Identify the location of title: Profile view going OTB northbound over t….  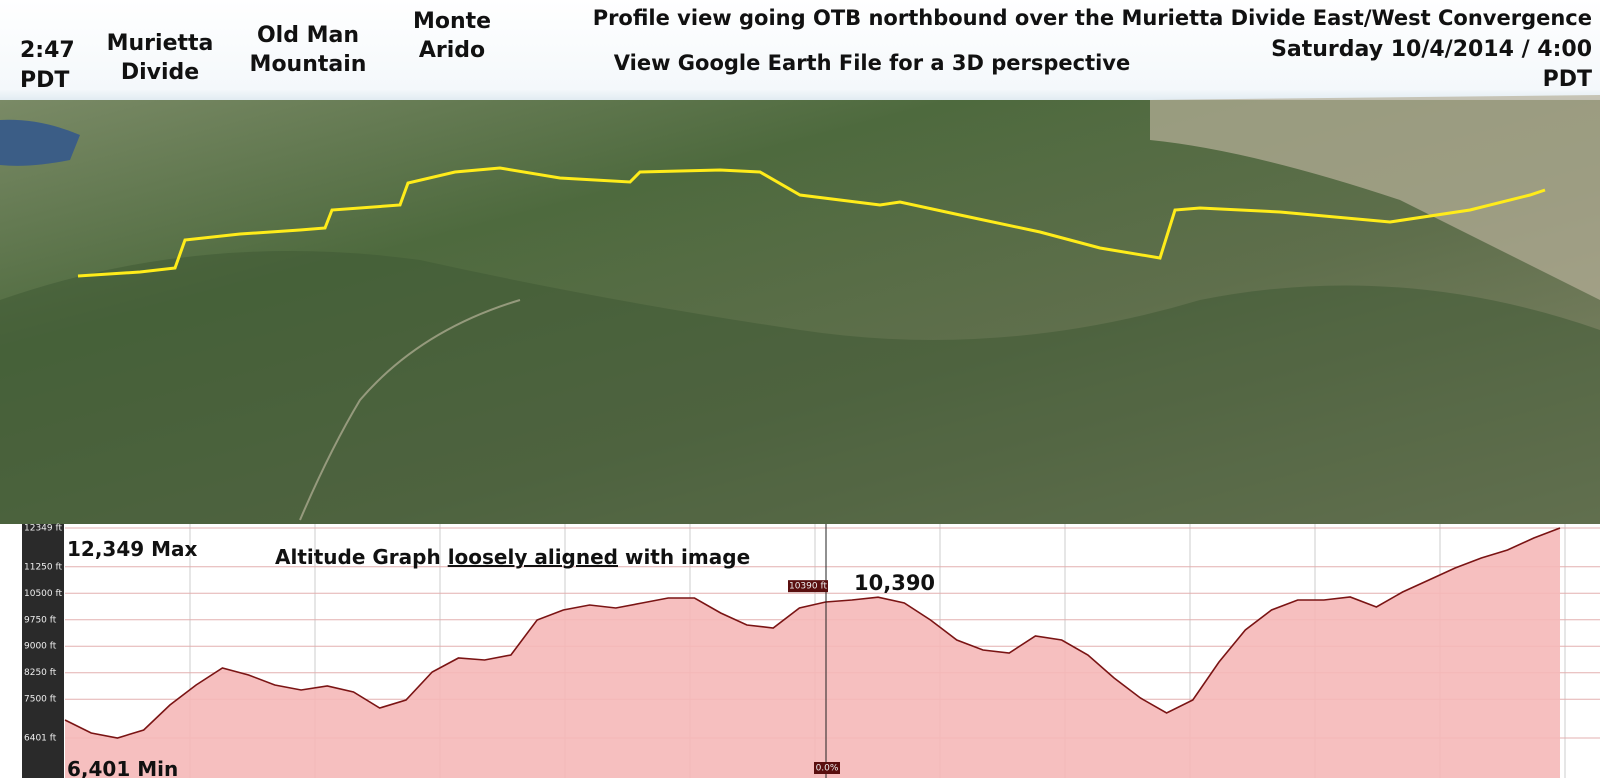
(1092, 18).